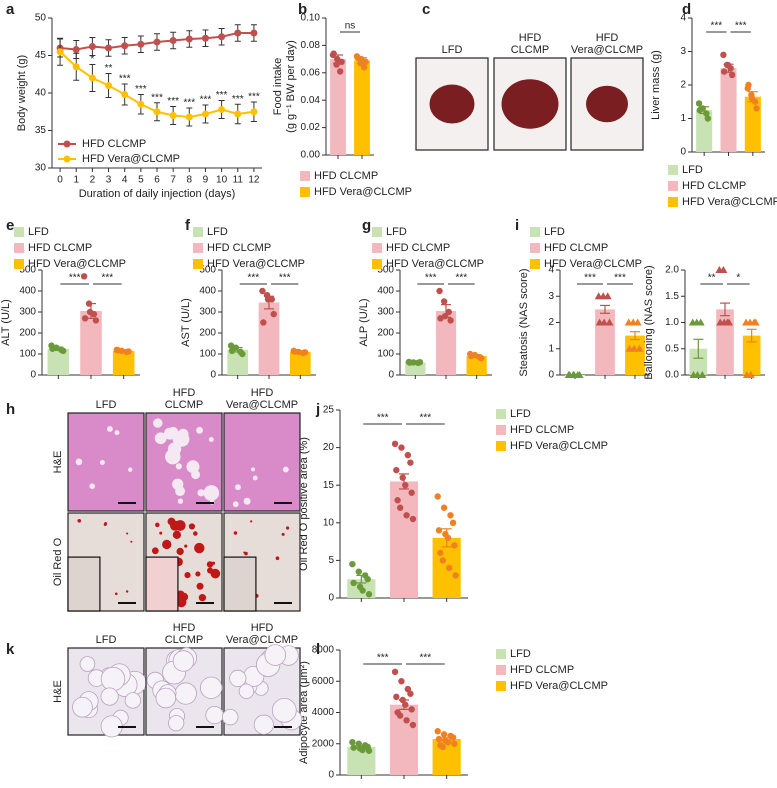 The height and width of the screenshot is (788, 777). I want to click on x-tick-label: 12, so click(254, 180).